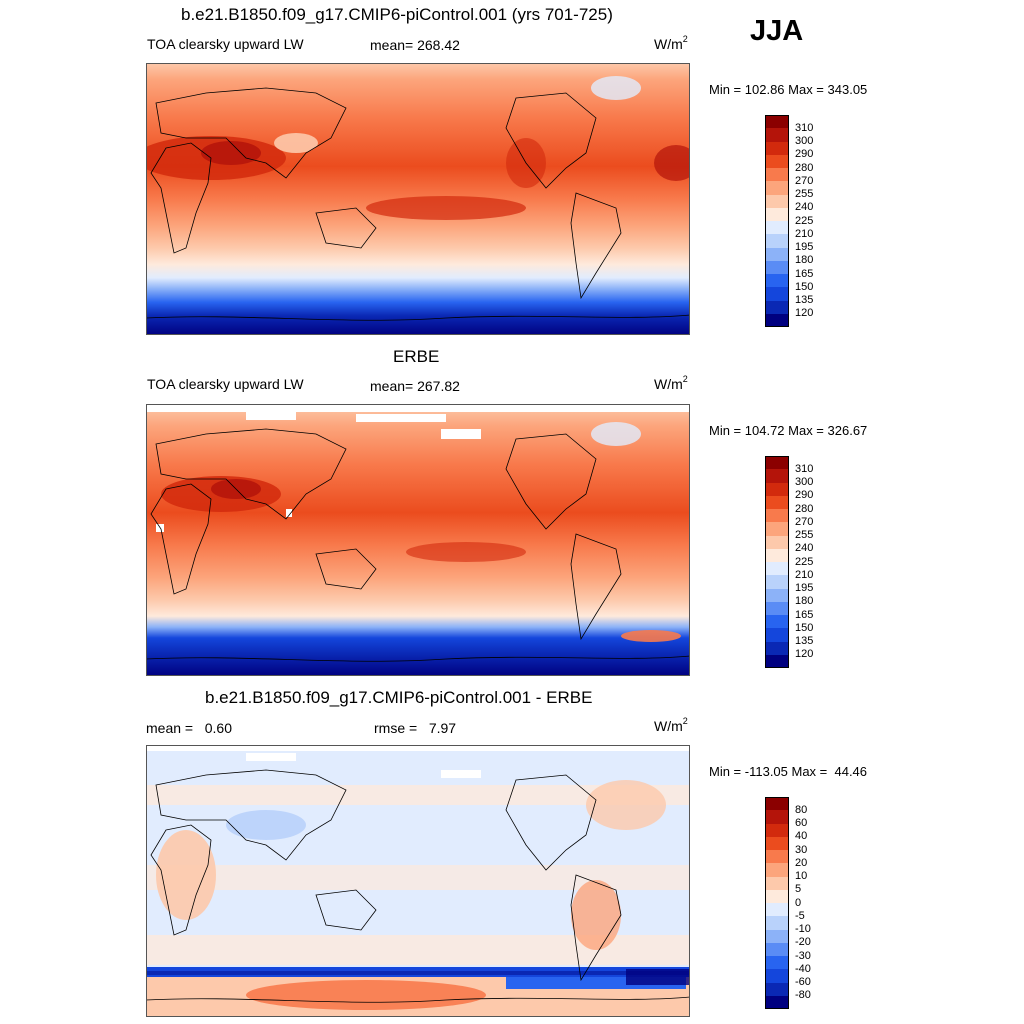  Describe the element at coordinates (801, 823) in the screenshot. I see `colorbar-tick-label: 60` at that location.